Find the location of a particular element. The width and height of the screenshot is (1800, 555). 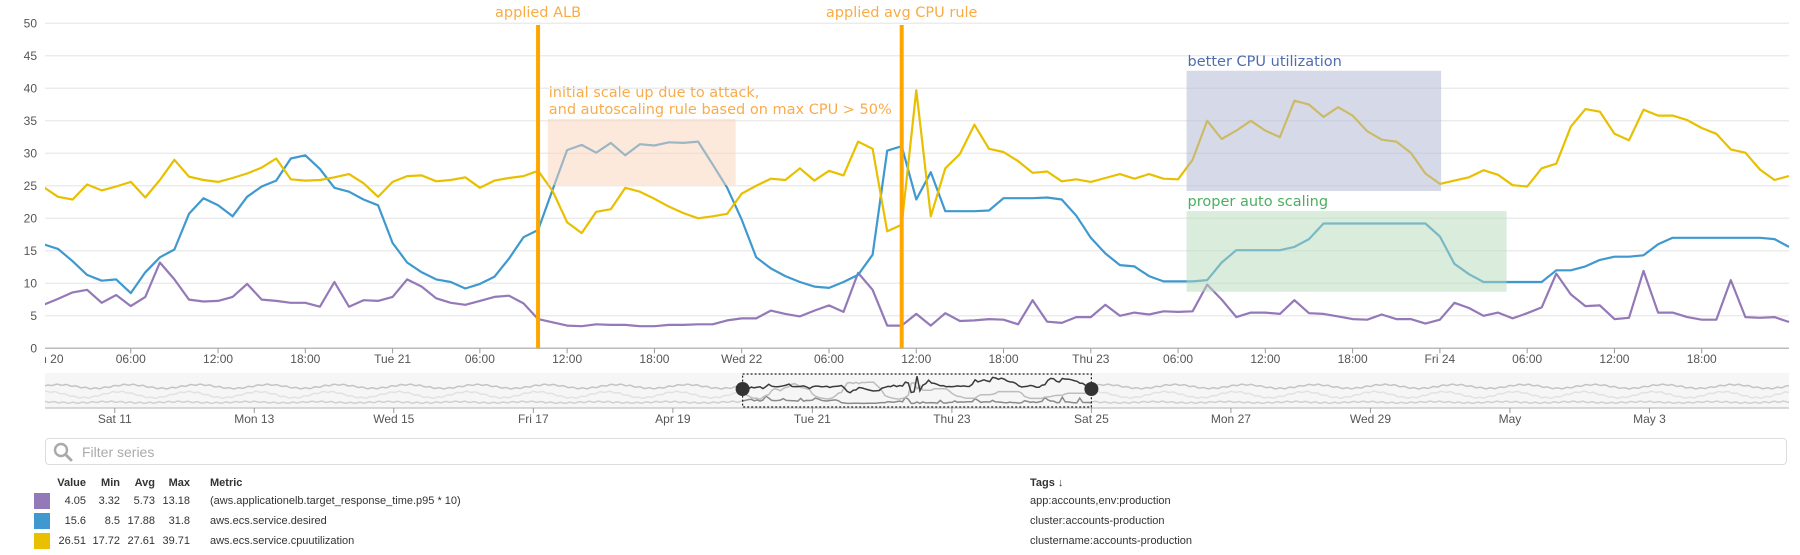

x-tick-label: Mon 20 is located at coordinates (43, 359).